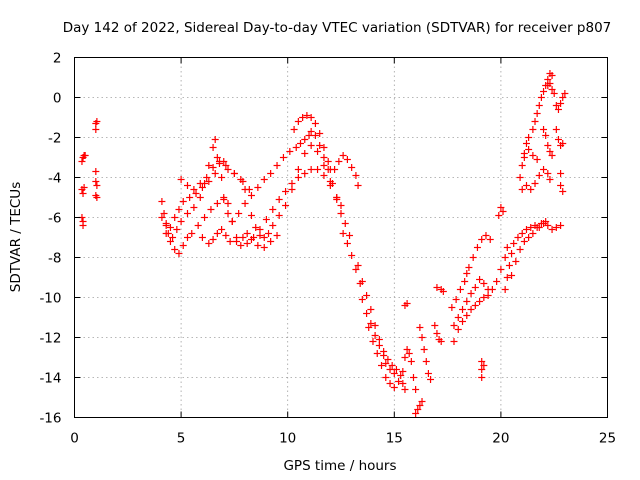 Image resolution: width=640 pixels, height=480 pixels. What do you see at coordinates (54, 179) in the screenshot?
I see `y-tick-label: -4` at bounding box center [54, 179].